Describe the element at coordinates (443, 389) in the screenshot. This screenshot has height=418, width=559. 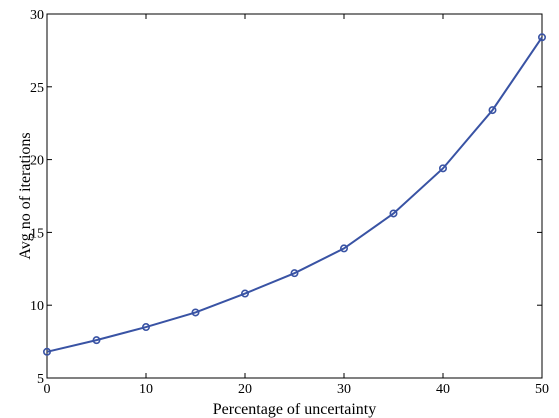
I see `x-tick-label: 40` at that location.